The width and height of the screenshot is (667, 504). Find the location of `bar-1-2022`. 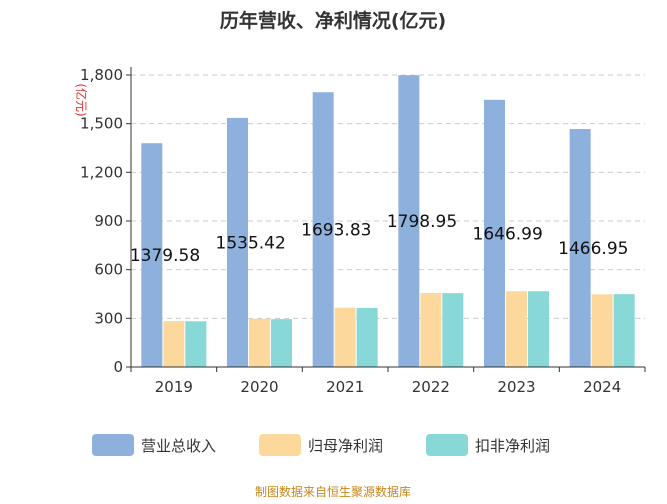

bar-1-2022 is located at coordinates (409, 221).